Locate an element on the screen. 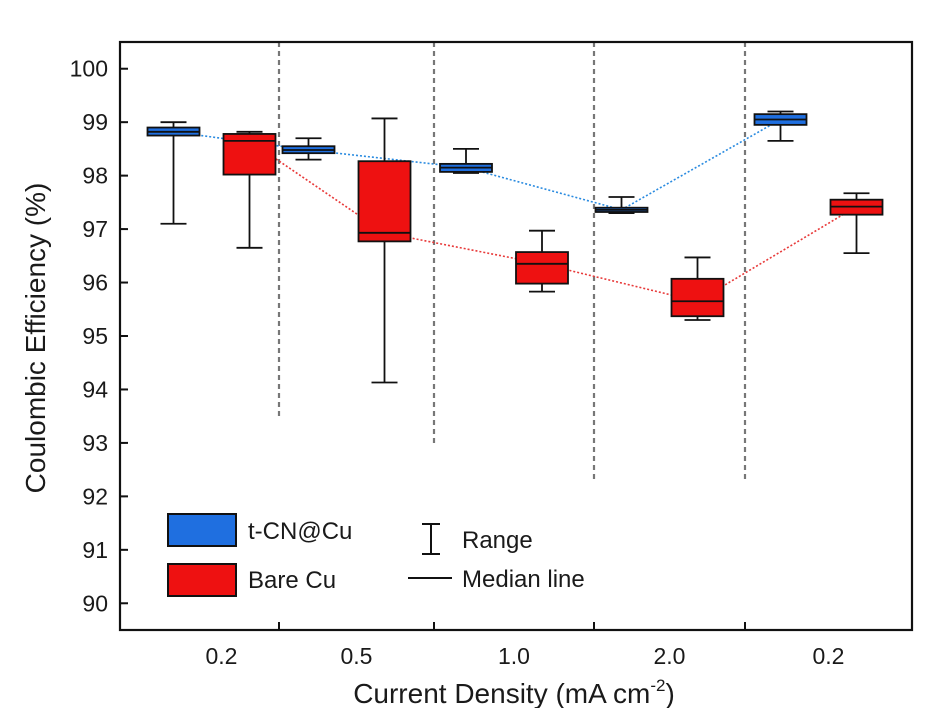 The image size is (951, 708). legend-swatch-bare-cu is located at coordinates (202, 580).